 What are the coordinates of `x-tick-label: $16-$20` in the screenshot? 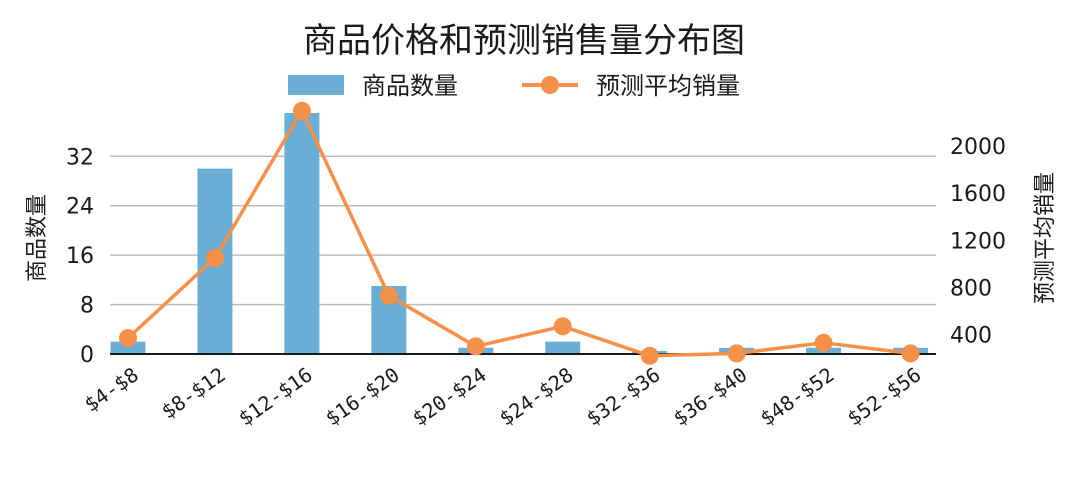 It's located at (362, 396).